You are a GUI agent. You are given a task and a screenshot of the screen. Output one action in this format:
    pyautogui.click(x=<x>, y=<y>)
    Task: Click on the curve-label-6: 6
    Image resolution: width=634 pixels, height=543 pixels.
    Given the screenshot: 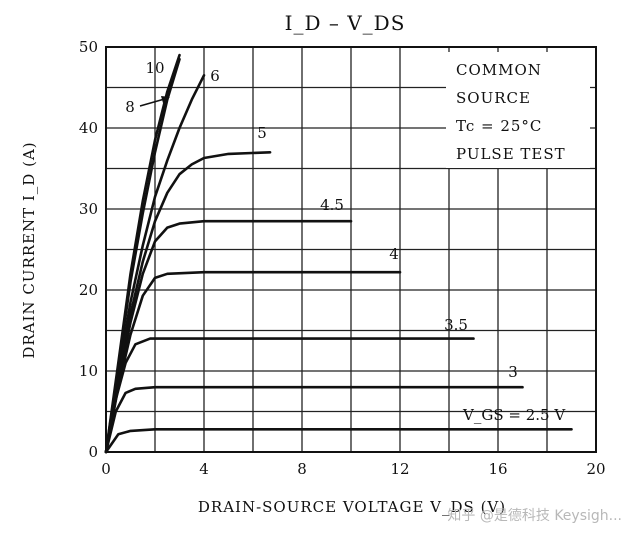 What is the action you would take?
    pyautogui.click(x=215, y=76)
    